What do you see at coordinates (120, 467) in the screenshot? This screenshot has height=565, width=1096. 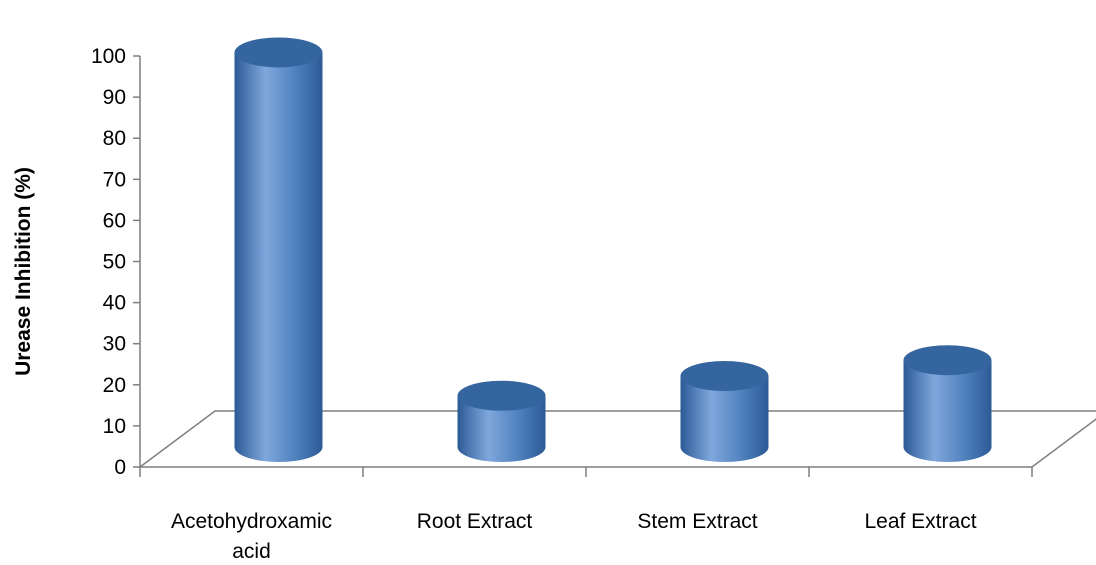 I see `y-tick-label: 0` at bounding box center [120, 467].